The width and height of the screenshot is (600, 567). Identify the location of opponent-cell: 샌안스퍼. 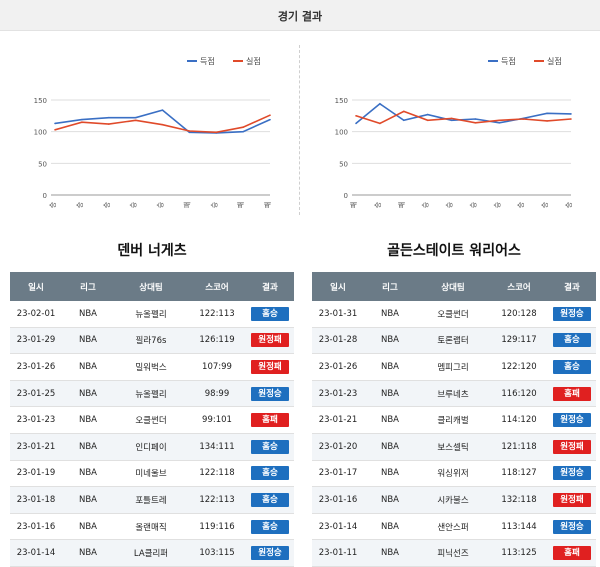
(453, 527).